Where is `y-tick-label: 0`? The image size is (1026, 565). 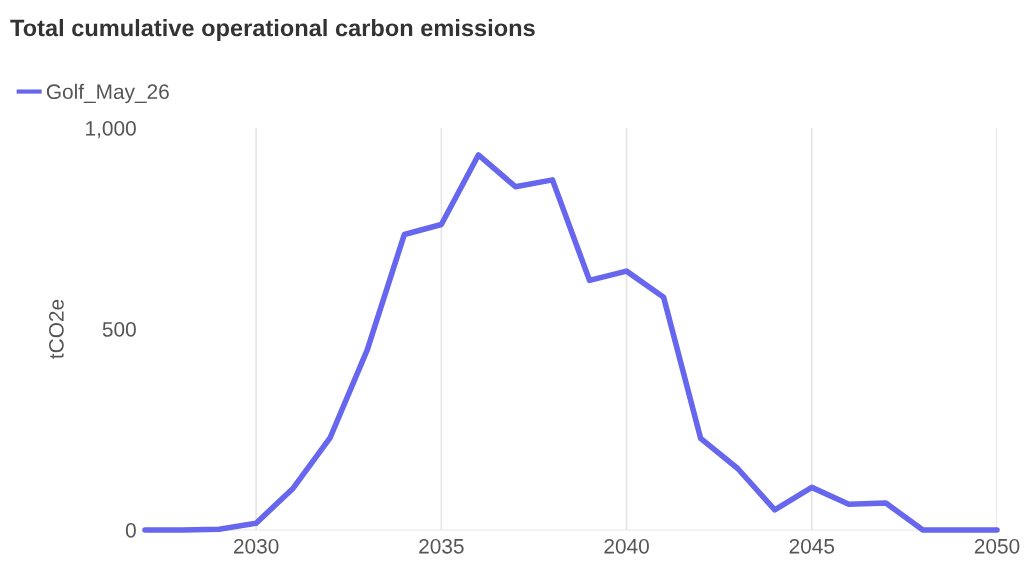 y-tick-label: 0 is located at coordinates (130, 530).